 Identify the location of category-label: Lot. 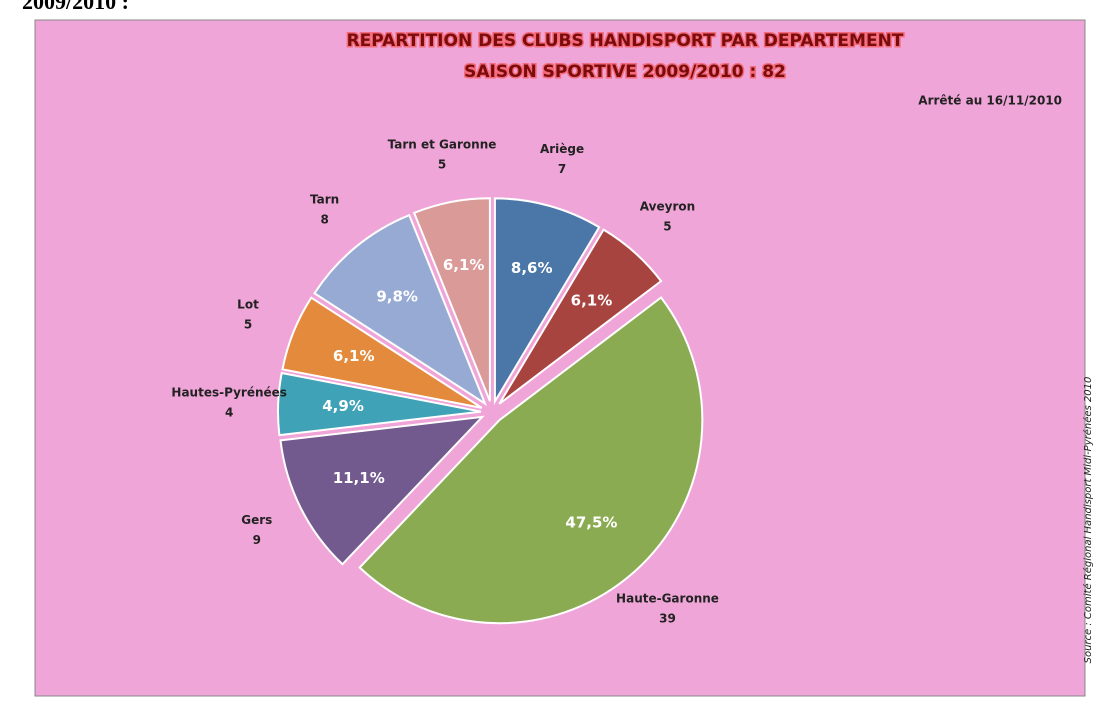
(248, 304).